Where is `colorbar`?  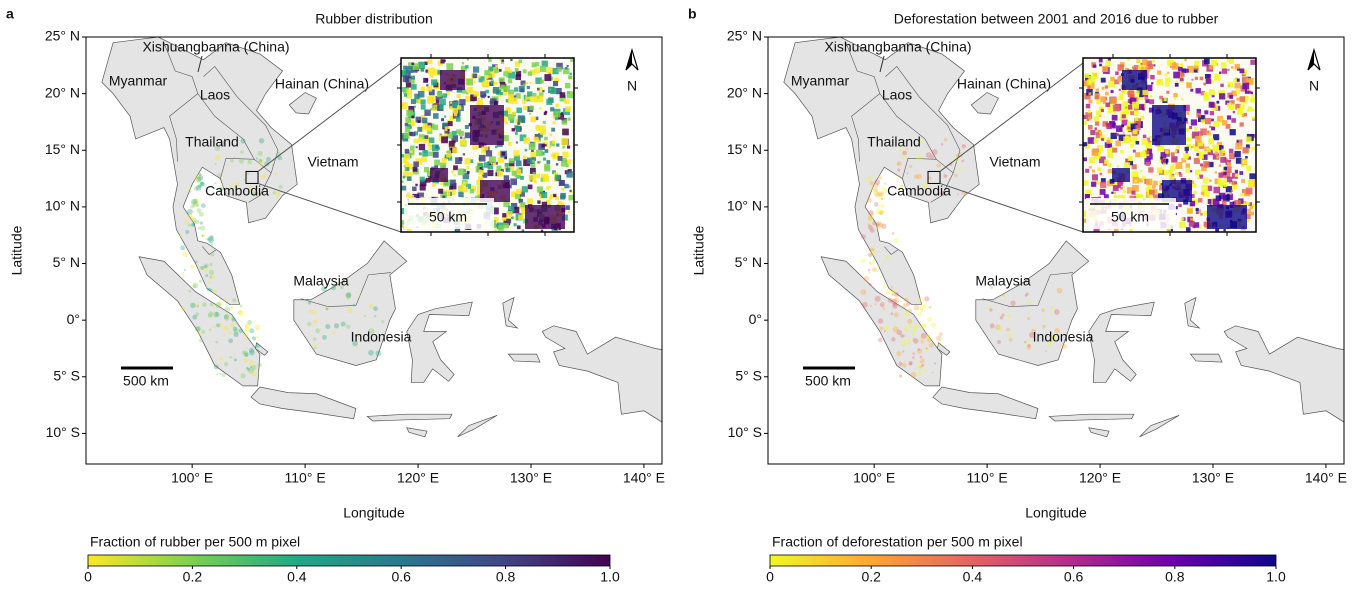 colorbar is located at coordinates (349, 560).